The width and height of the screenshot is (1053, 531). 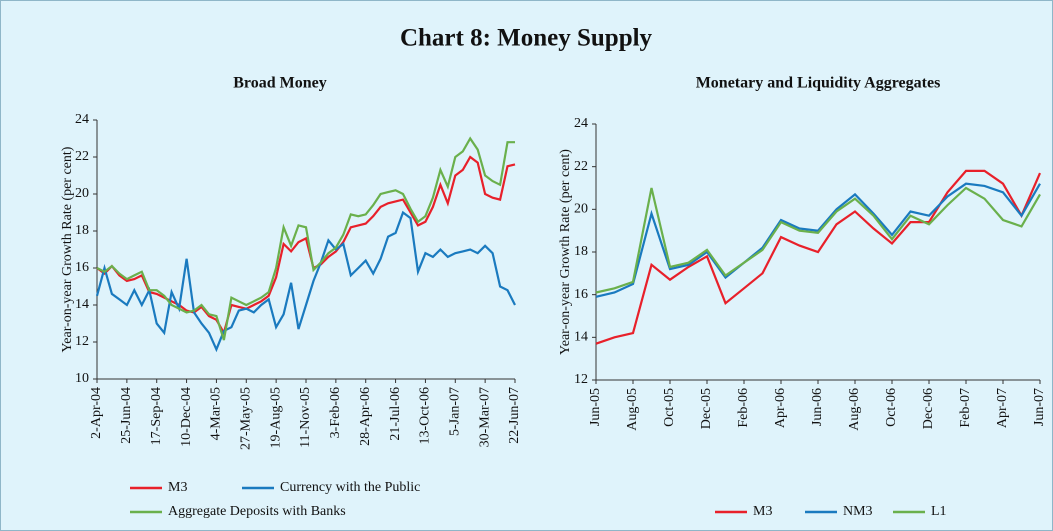 I want to click on x-tick-label: Apr-06, so click(x=780, y=408).